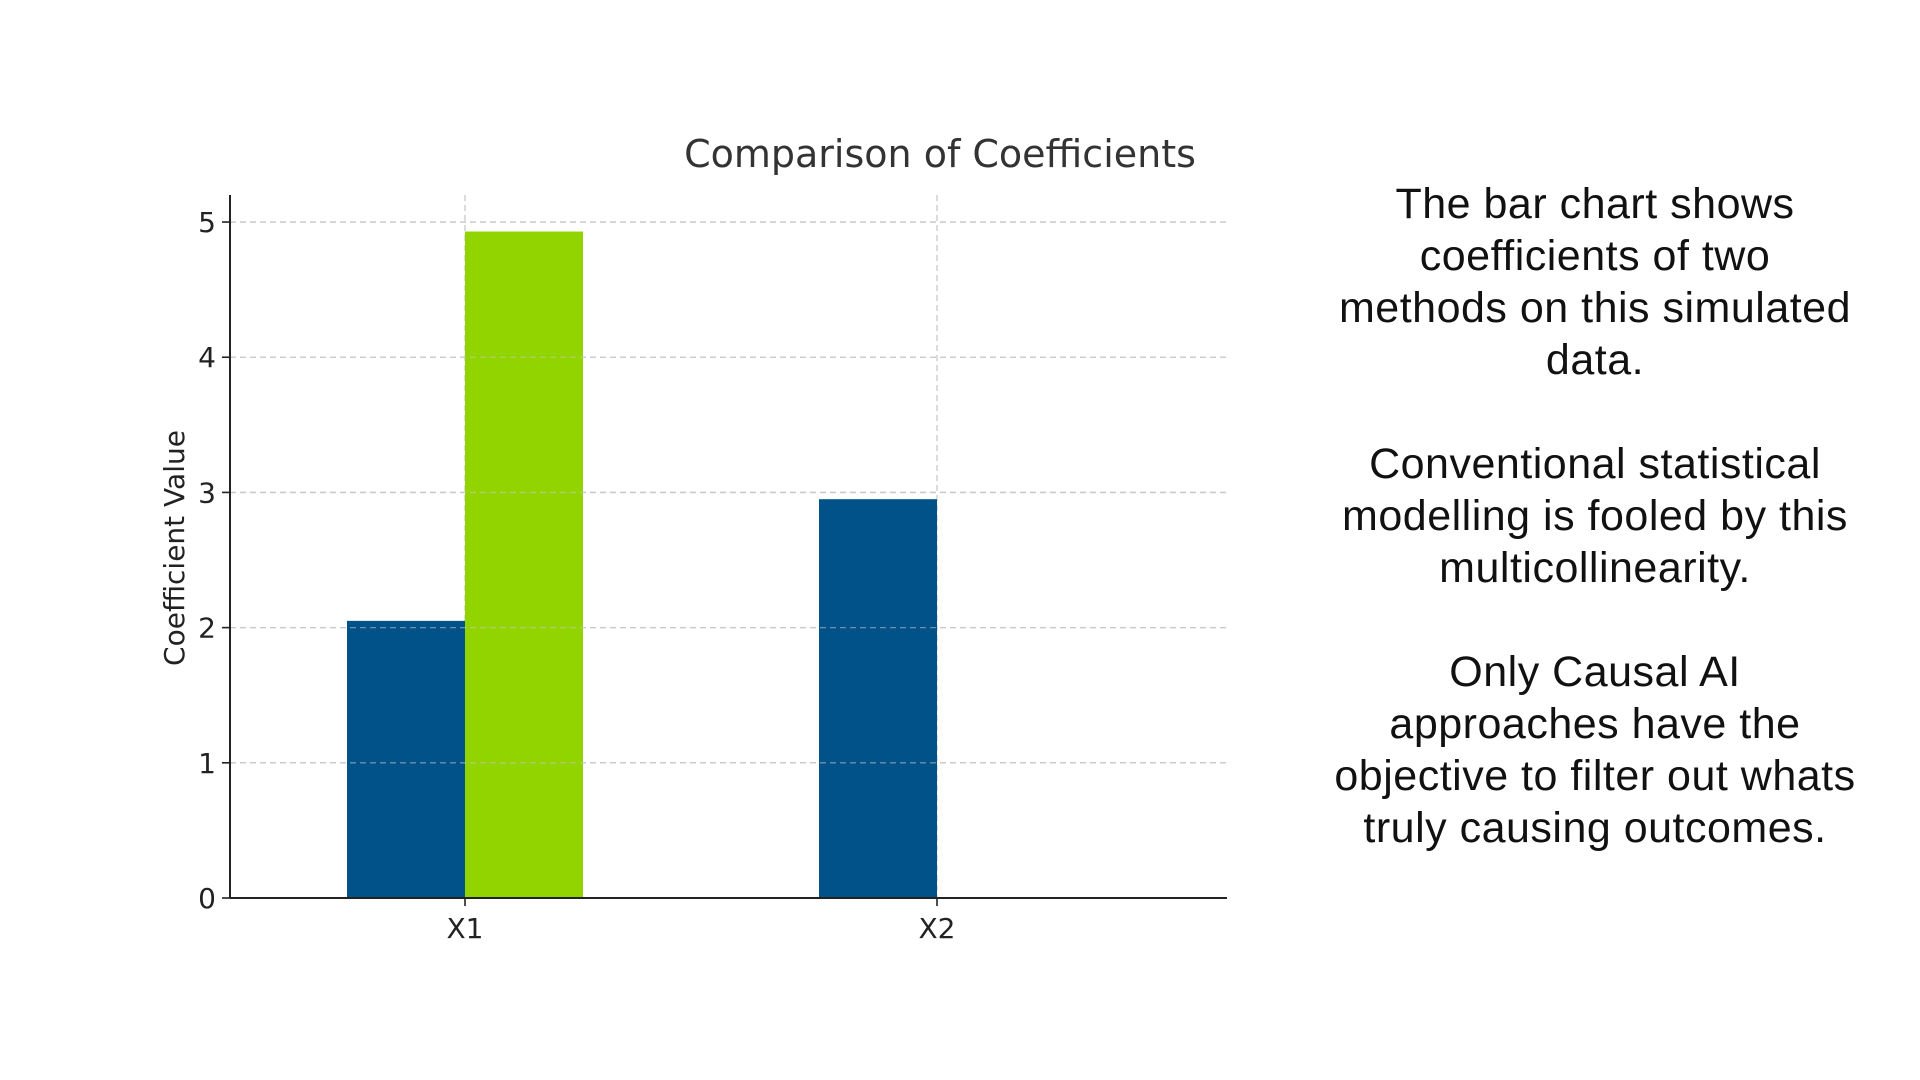 The width and height of the screenshot is (1920, 1080). I want to click on y-tick-label: 0, so click(207, 898).